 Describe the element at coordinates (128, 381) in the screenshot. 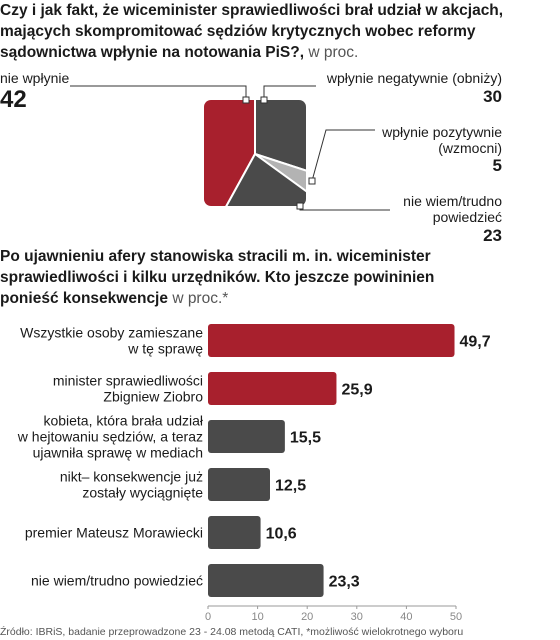

I see `bar-category-label-2-line-1: minister sprawiedliwości` at that location.